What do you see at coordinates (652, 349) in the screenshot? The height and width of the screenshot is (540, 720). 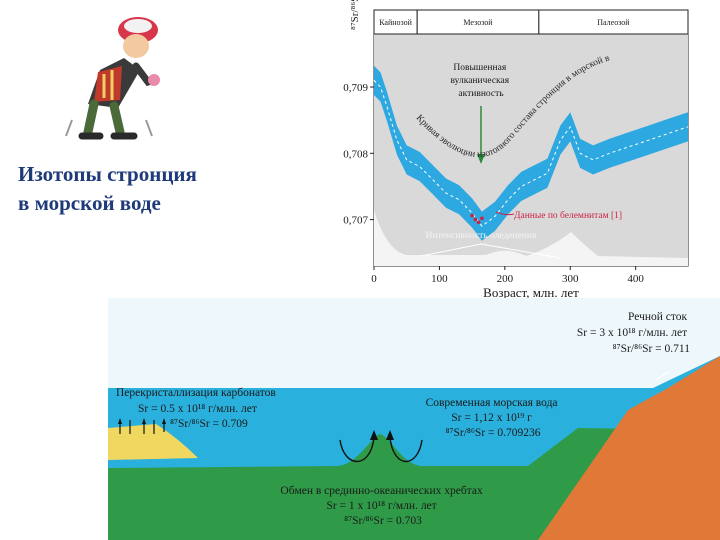 I see `river-ratio: ⁸⁷Sr/⁸⁶Sr = 0.711` at bounding box center [652, 349].